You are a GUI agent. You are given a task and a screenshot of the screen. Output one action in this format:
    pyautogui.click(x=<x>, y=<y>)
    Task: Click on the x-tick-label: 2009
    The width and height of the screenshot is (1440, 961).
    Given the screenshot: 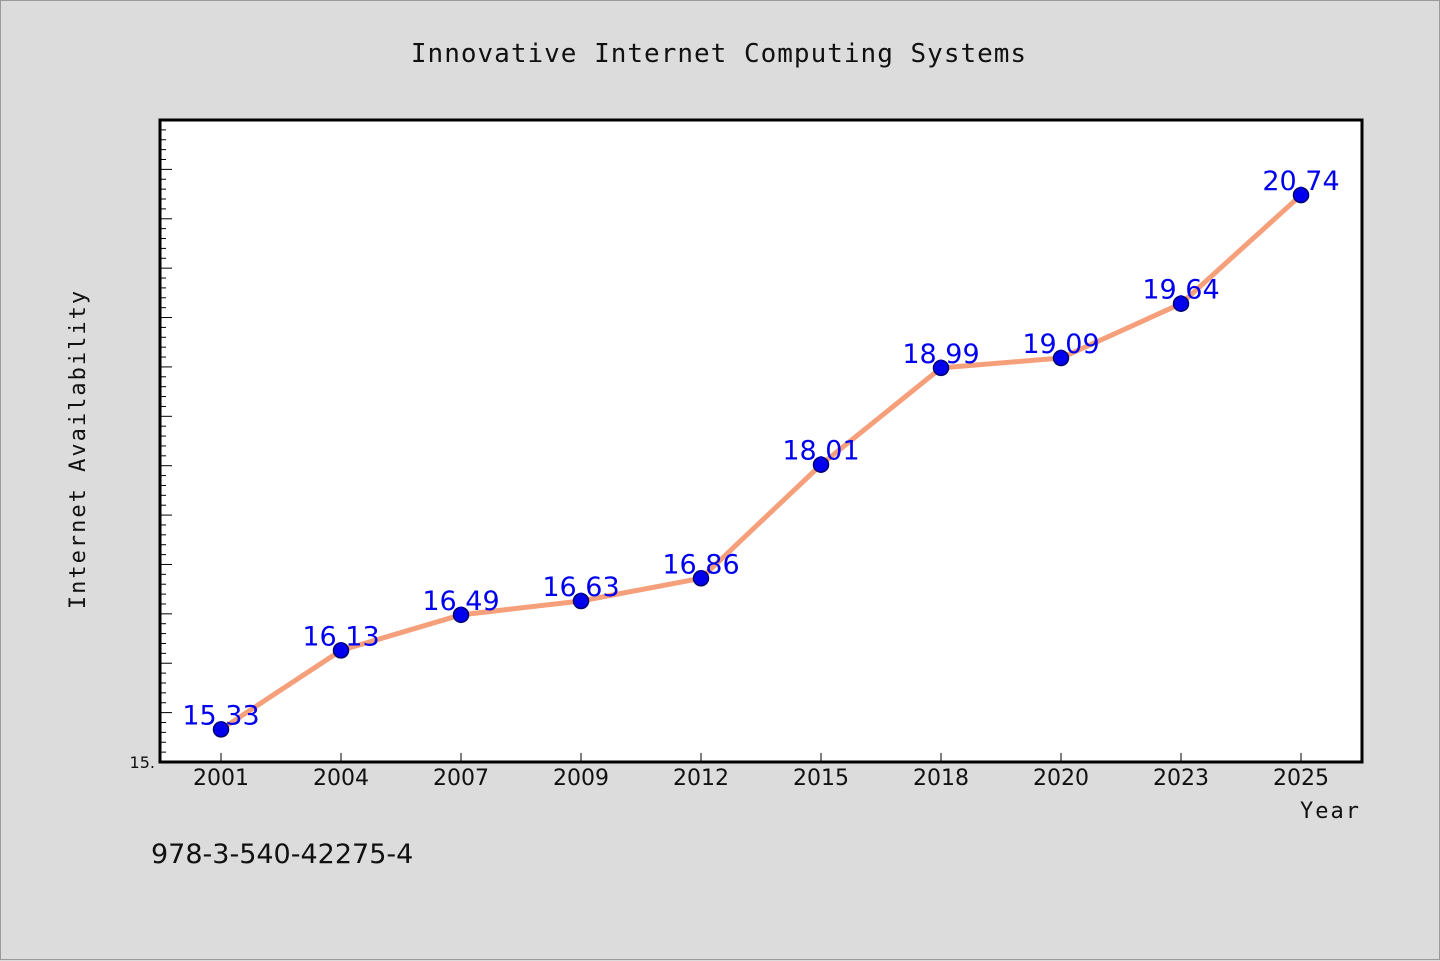 What is the action you would take?
    pyautogui.click(x=581, y=778)
    